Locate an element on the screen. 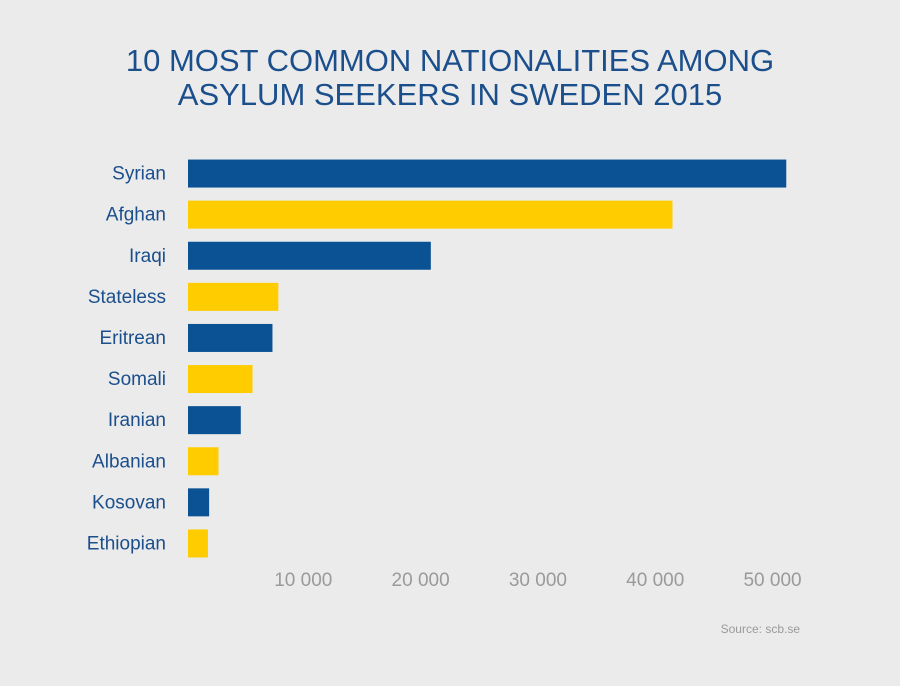 The image size is (900, 686). y-tick-label: Ethiopian is located at coordinates (126, 543).